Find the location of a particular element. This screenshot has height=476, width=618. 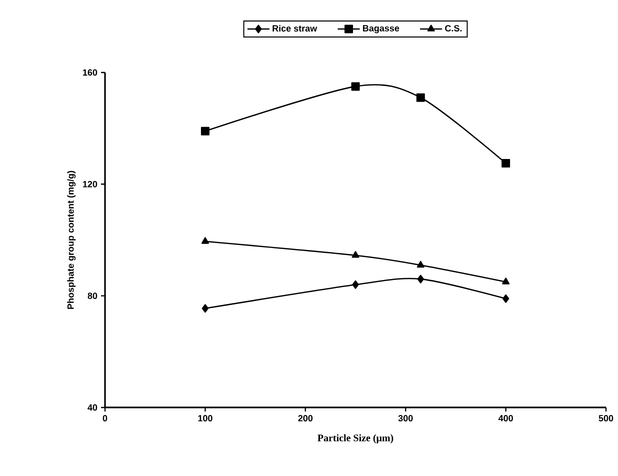

x-tick-label: 200 is located at coordinates (305, 418).